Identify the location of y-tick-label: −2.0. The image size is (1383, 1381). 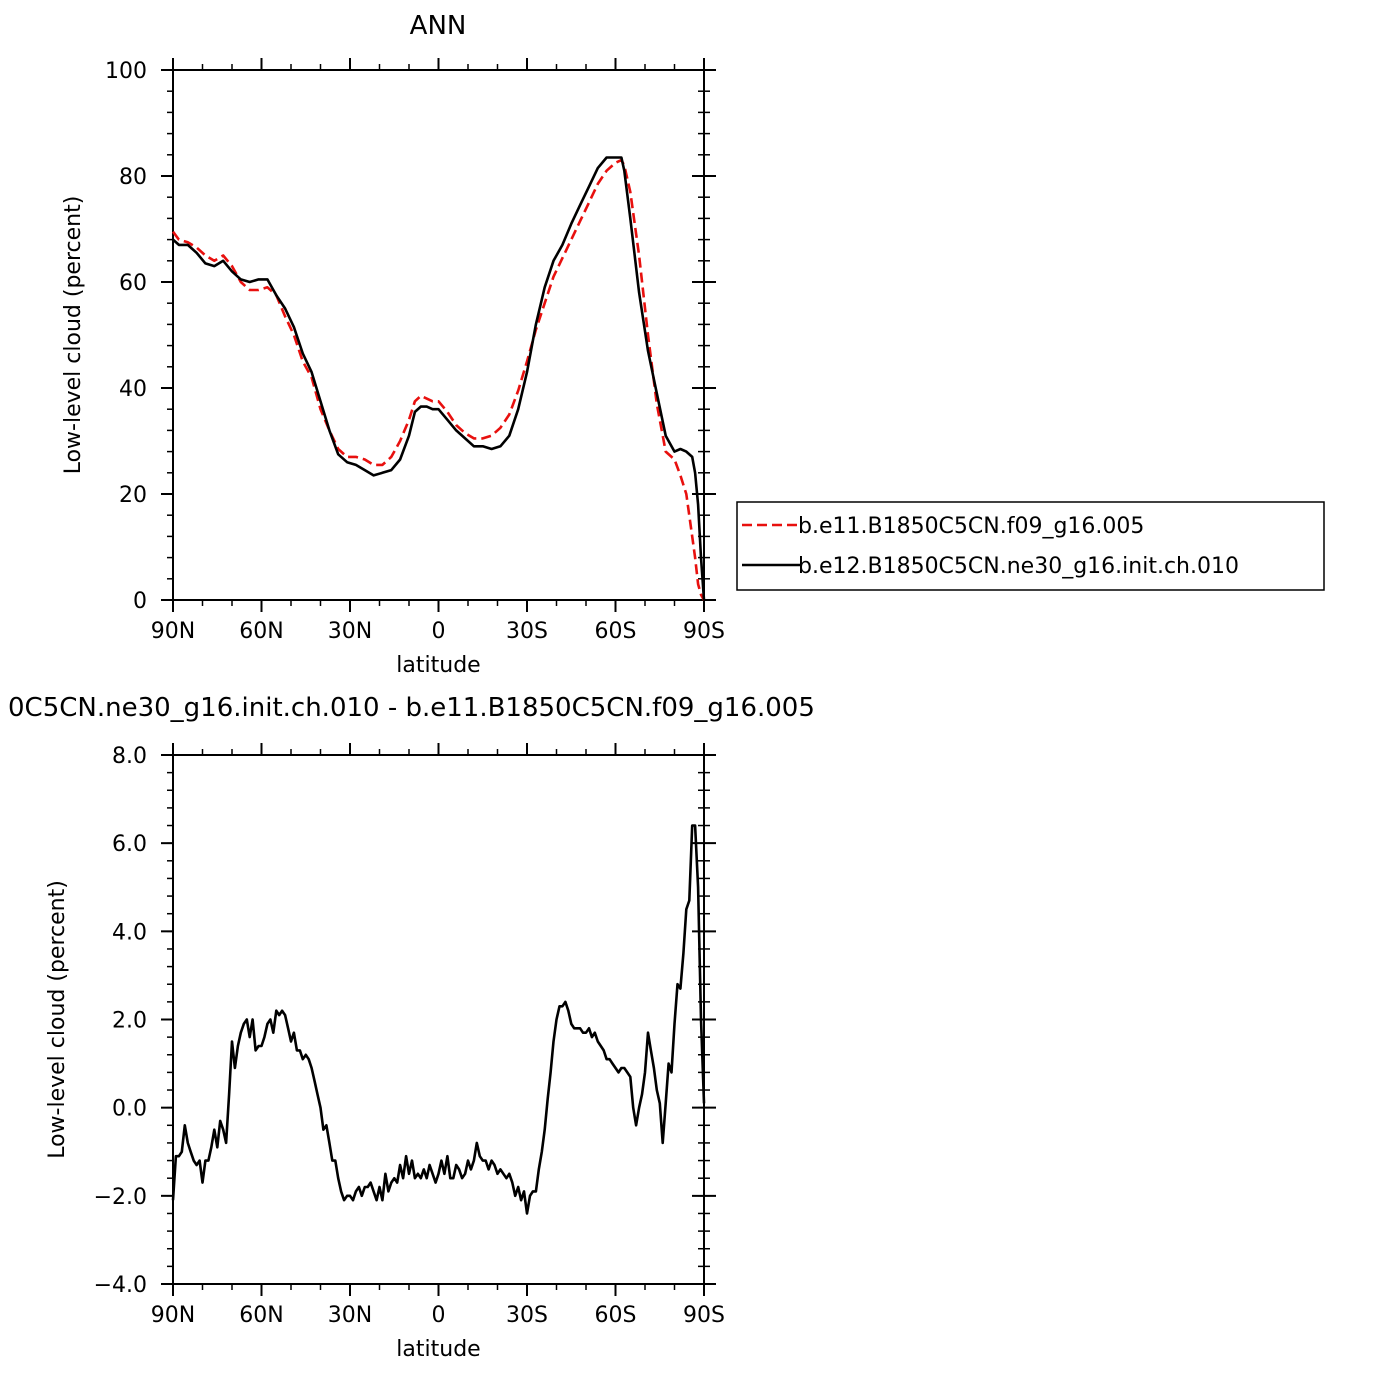
(120, 1197).